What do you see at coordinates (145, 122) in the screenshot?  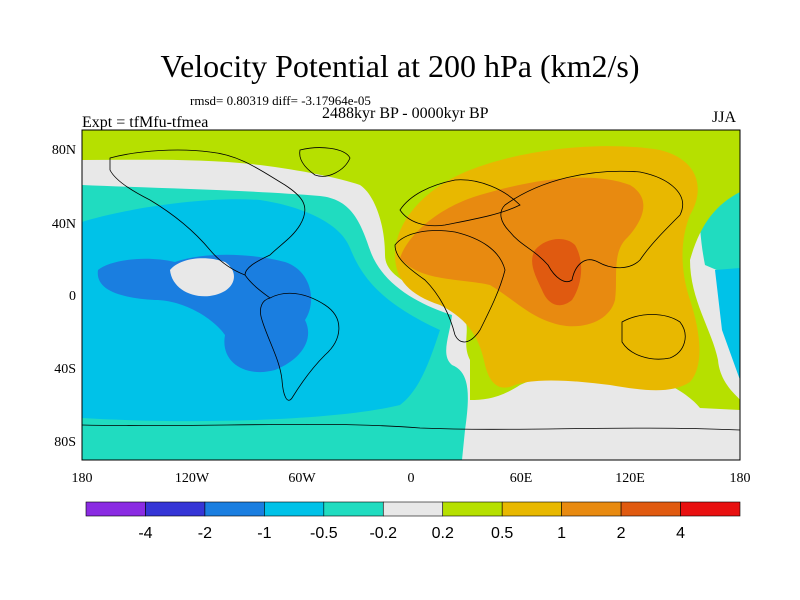 I see `experiment-label: Expt = tfMfu-tfmea` at bounding box center [145, 122].